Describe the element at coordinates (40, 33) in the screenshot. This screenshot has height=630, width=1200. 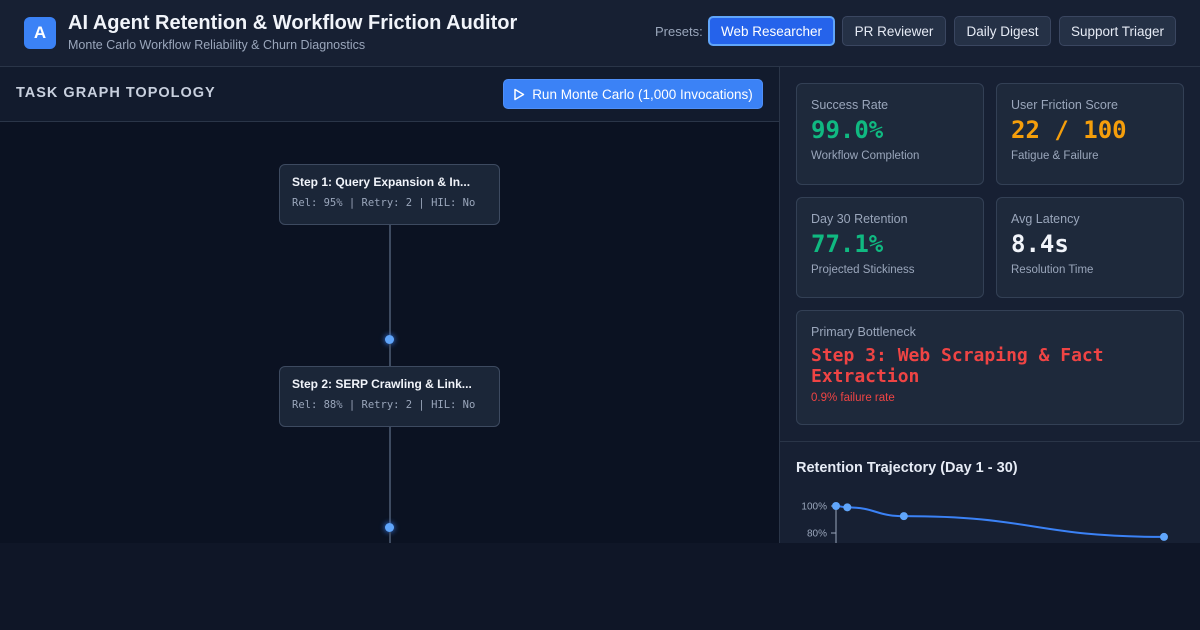
I see `app-logo: A` at that location.